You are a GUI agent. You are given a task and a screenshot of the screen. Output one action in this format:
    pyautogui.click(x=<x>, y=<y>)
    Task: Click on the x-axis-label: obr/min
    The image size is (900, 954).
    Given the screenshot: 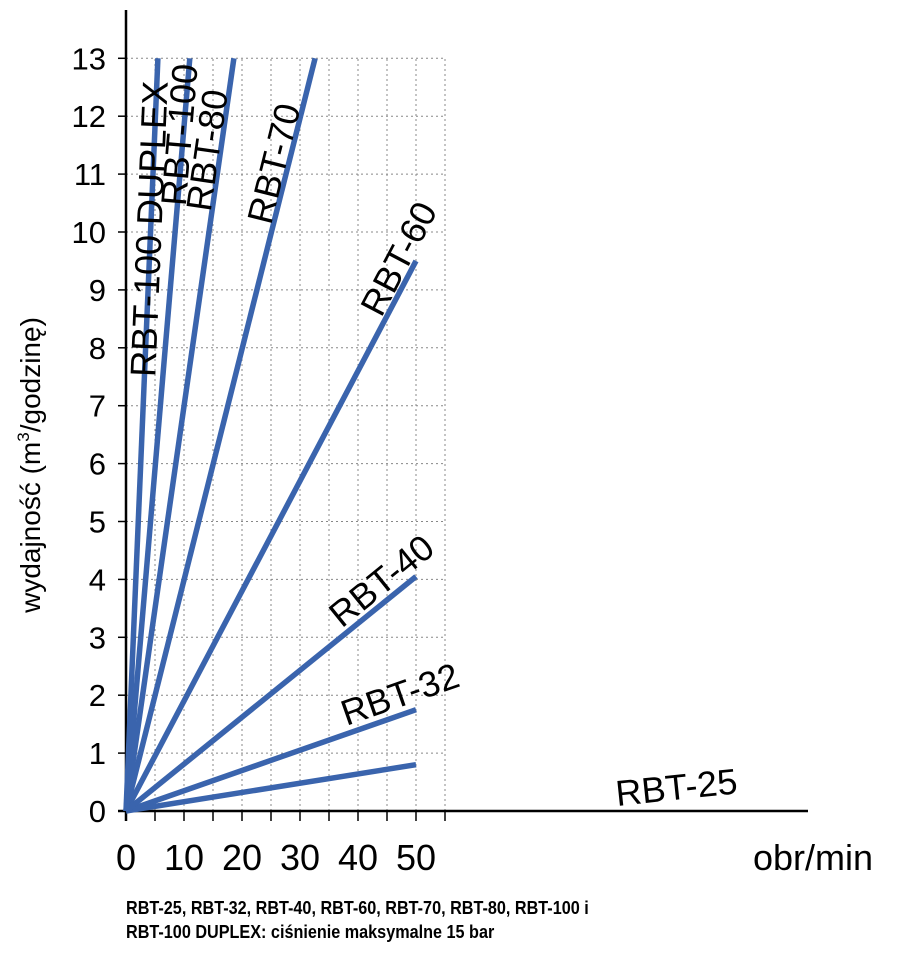 What is the action you would take?
    pyautogui.click(x=813, y=857)
    